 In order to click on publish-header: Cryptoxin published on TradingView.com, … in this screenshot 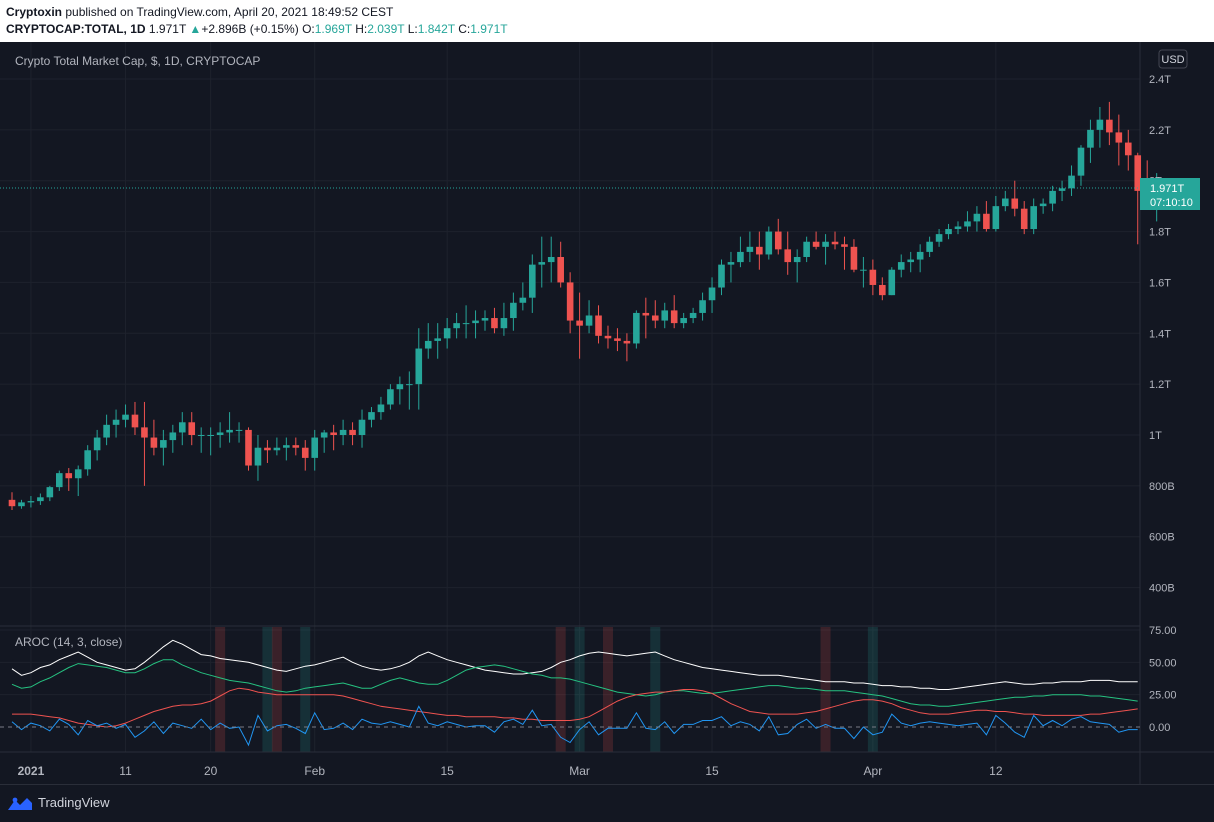, I will do `click(607, 21)`.